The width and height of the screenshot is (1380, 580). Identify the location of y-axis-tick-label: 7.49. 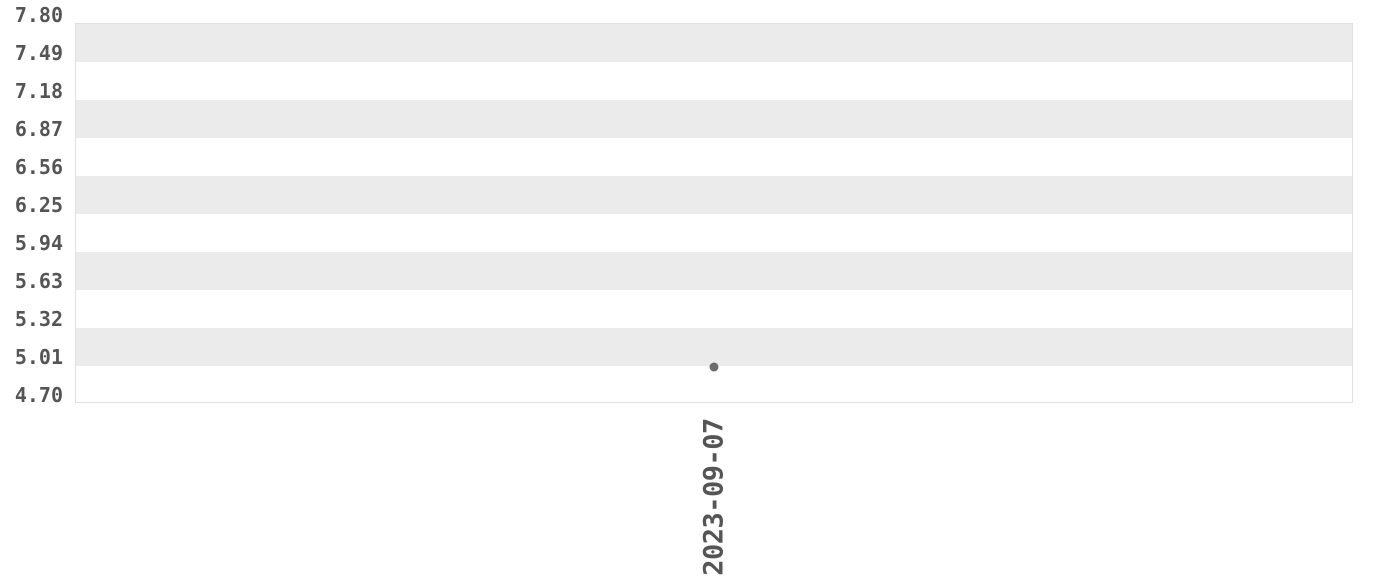
(38, 53).